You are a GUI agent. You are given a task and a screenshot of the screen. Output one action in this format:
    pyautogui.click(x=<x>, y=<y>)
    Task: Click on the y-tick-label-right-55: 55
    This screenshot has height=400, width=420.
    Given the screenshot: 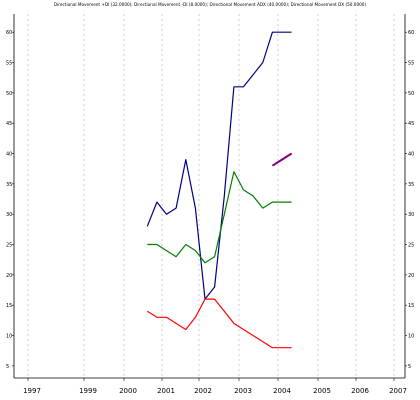 What is the action you would take?
    pyautogui.click(x=411, y=64)
    